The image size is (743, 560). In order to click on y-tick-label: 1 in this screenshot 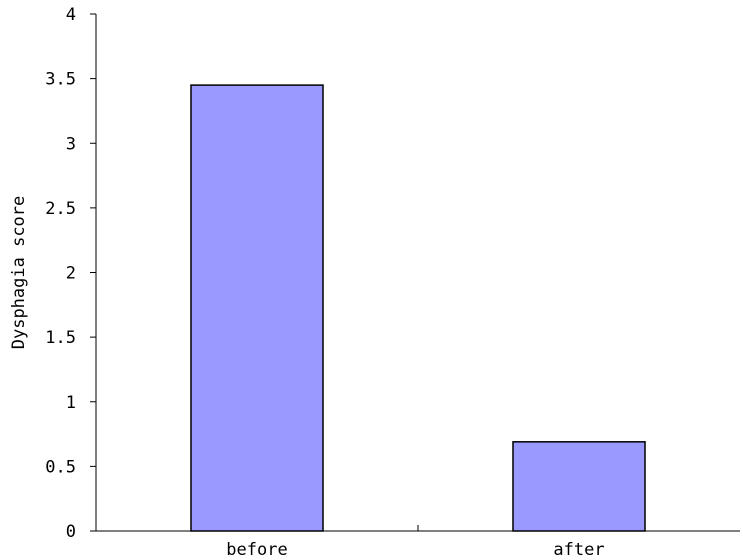, I will do `click(71, 403)`.